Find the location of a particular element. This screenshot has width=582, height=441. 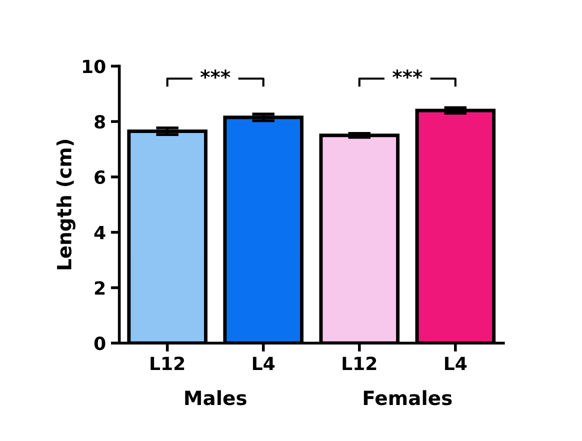

y-axis-title: Length (cm) is located at coordinates (66, 205).